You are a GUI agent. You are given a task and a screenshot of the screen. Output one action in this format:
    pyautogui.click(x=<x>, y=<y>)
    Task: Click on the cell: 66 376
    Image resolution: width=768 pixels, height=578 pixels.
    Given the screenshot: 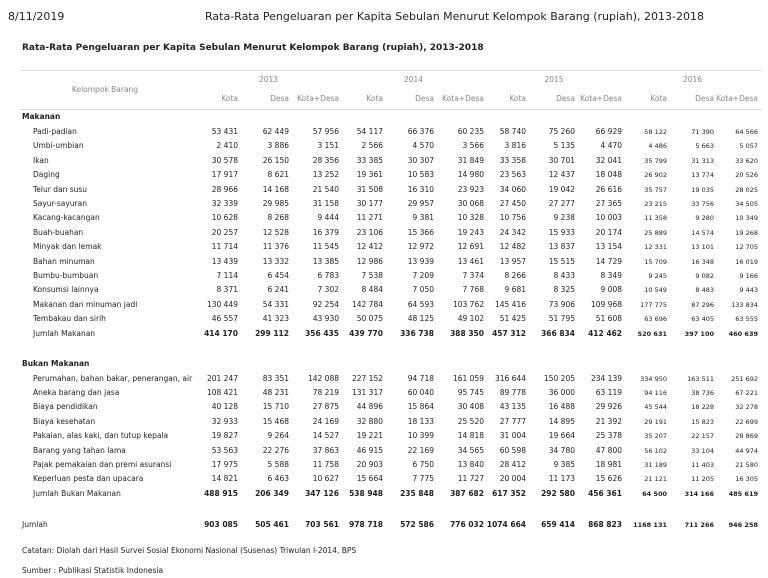 What is the action you would take?
    pyautogui.click(x=420, y=131)
    